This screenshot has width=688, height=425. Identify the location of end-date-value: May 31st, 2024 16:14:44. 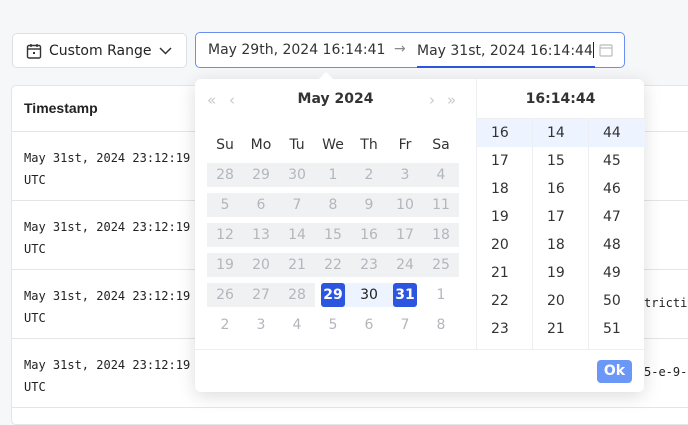
(505, 51).